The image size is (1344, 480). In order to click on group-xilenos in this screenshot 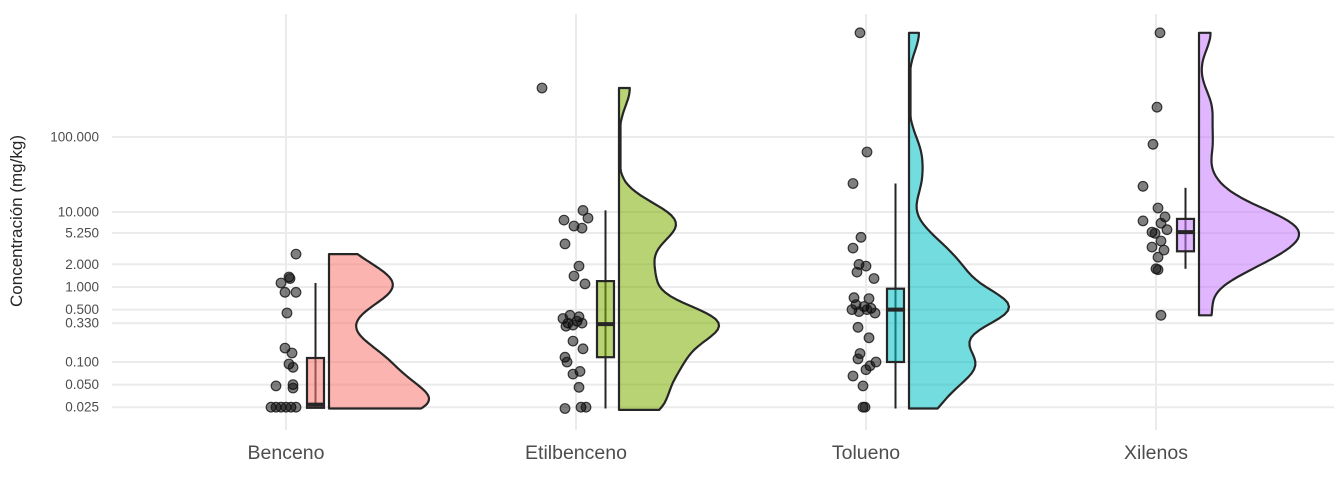, I will do `click(1219, 174)`.